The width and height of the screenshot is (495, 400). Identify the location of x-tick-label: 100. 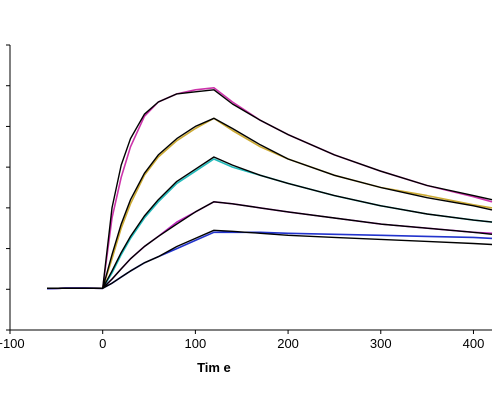
(196, 343).